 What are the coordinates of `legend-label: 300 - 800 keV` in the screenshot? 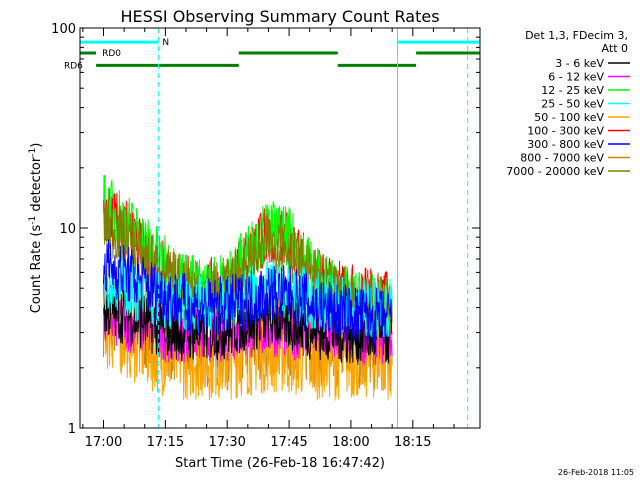 It's located at (565, 144).